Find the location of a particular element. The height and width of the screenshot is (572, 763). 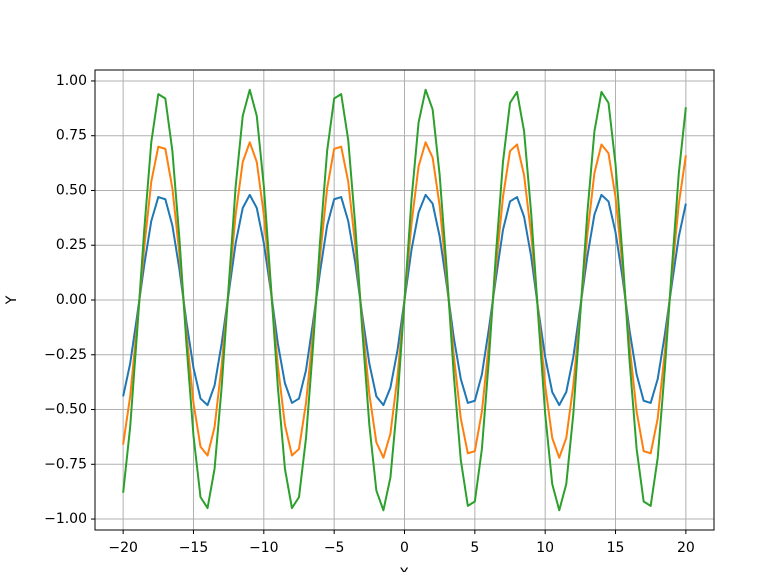

x-tick-label: 0 is located at coordinates (404, 548).